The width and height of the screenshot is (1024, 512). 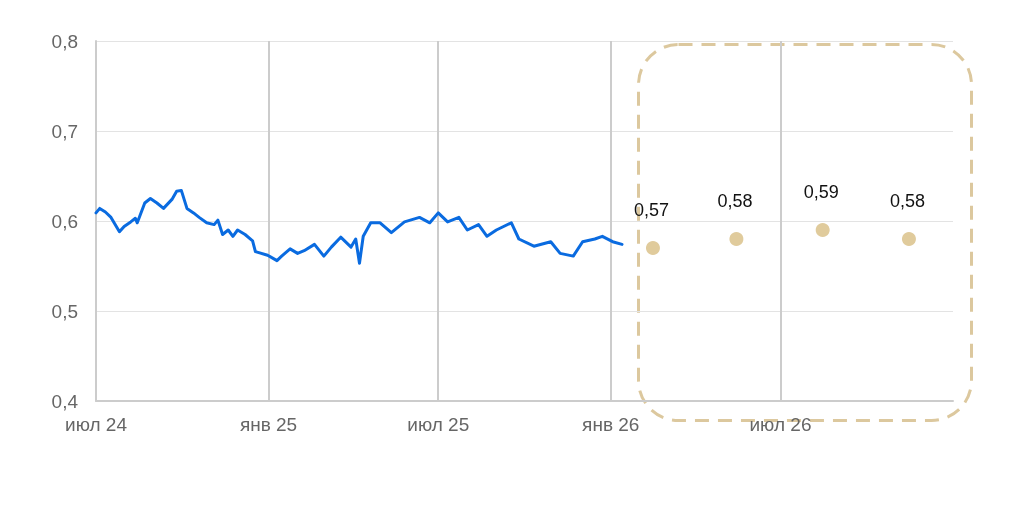 What do you see at coordinates (611, 424) in the screenshot?
I see `x-tick-label: янв 26` at bounding box center [611, 424].